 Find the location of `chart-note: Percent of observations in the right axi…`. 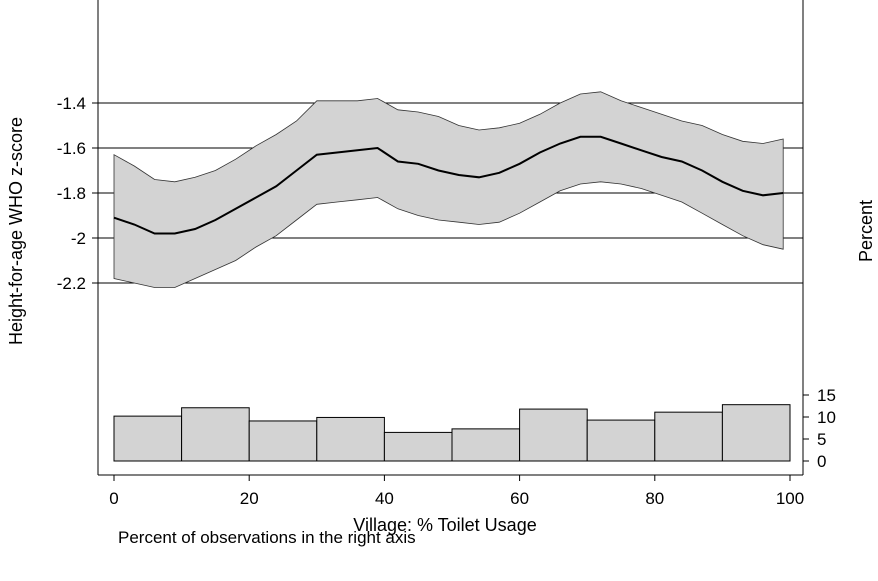

chart-note: Percent of observations in the right axi… is located at coordinates (267, 537).